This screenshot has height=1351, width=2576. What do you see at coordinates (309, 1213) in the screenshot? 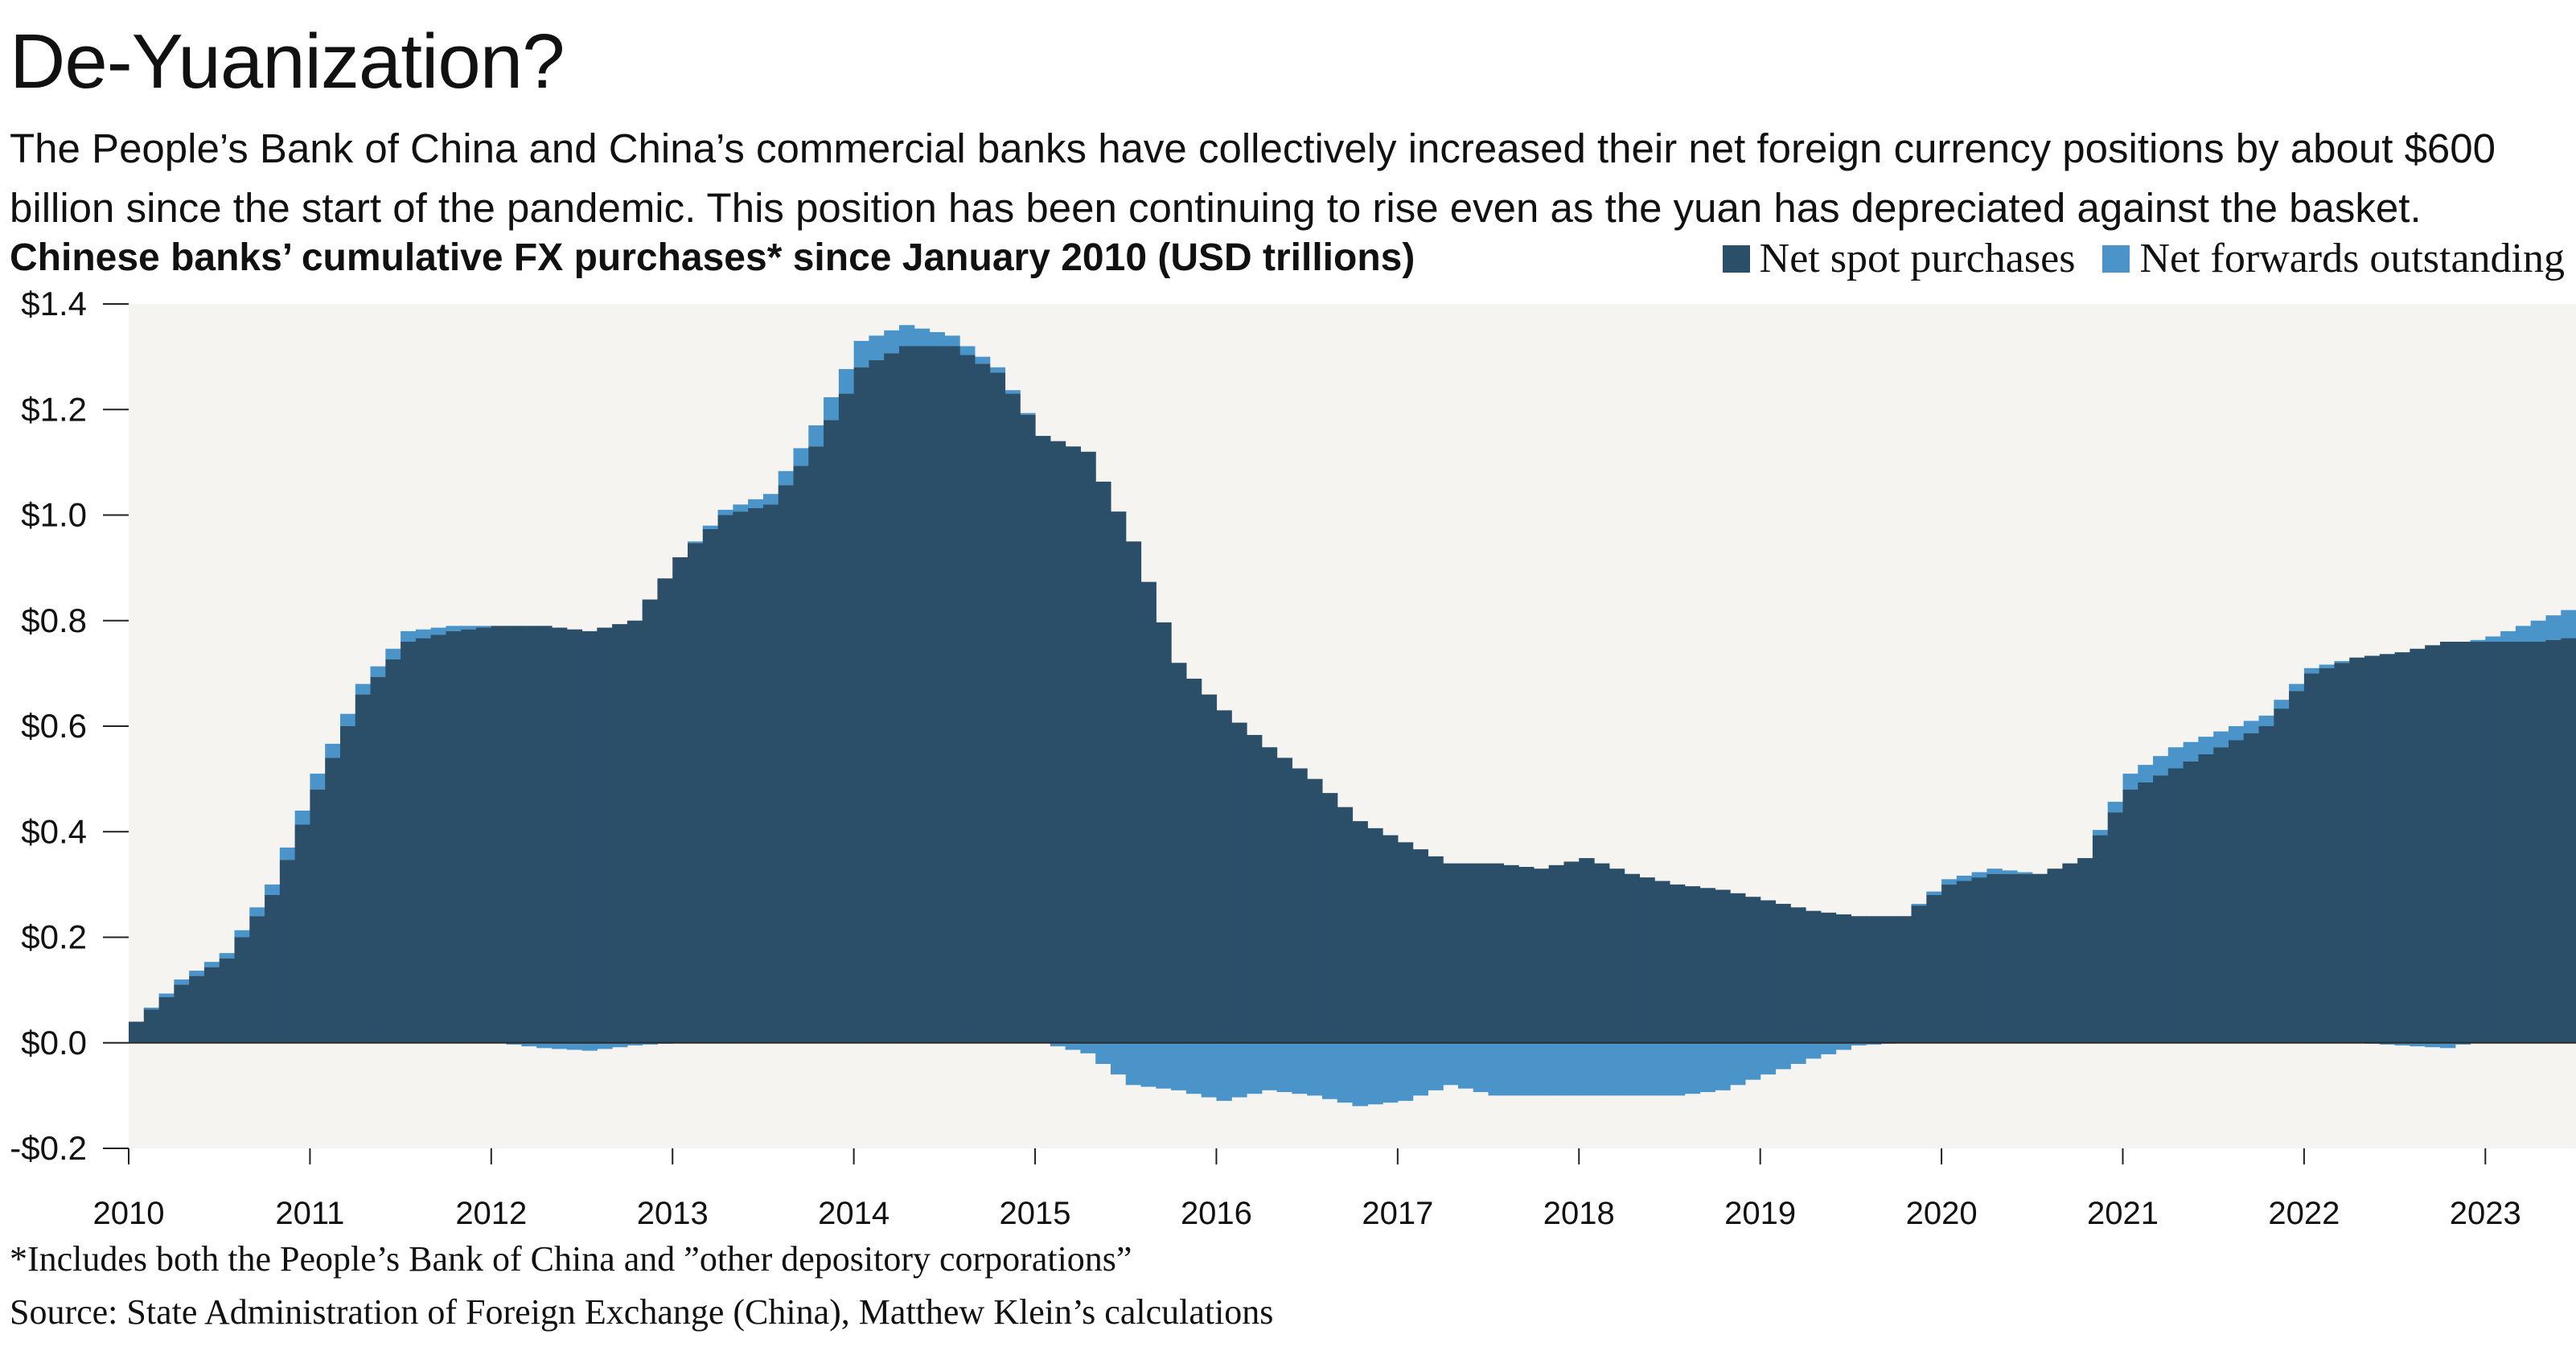
I see `x-tick-label: 2011` at bounding box center [309, 1213].